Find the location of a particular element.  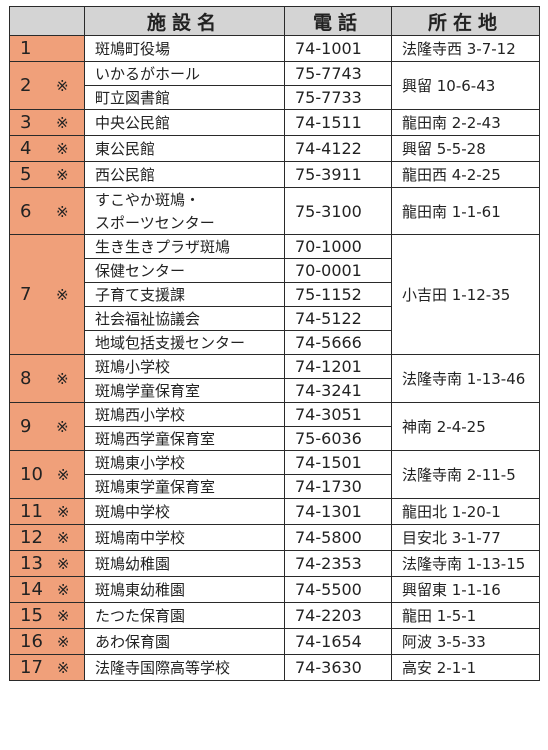

facility-name-cell: 斑鳩南中学校 is located at coordinates (184, 537).